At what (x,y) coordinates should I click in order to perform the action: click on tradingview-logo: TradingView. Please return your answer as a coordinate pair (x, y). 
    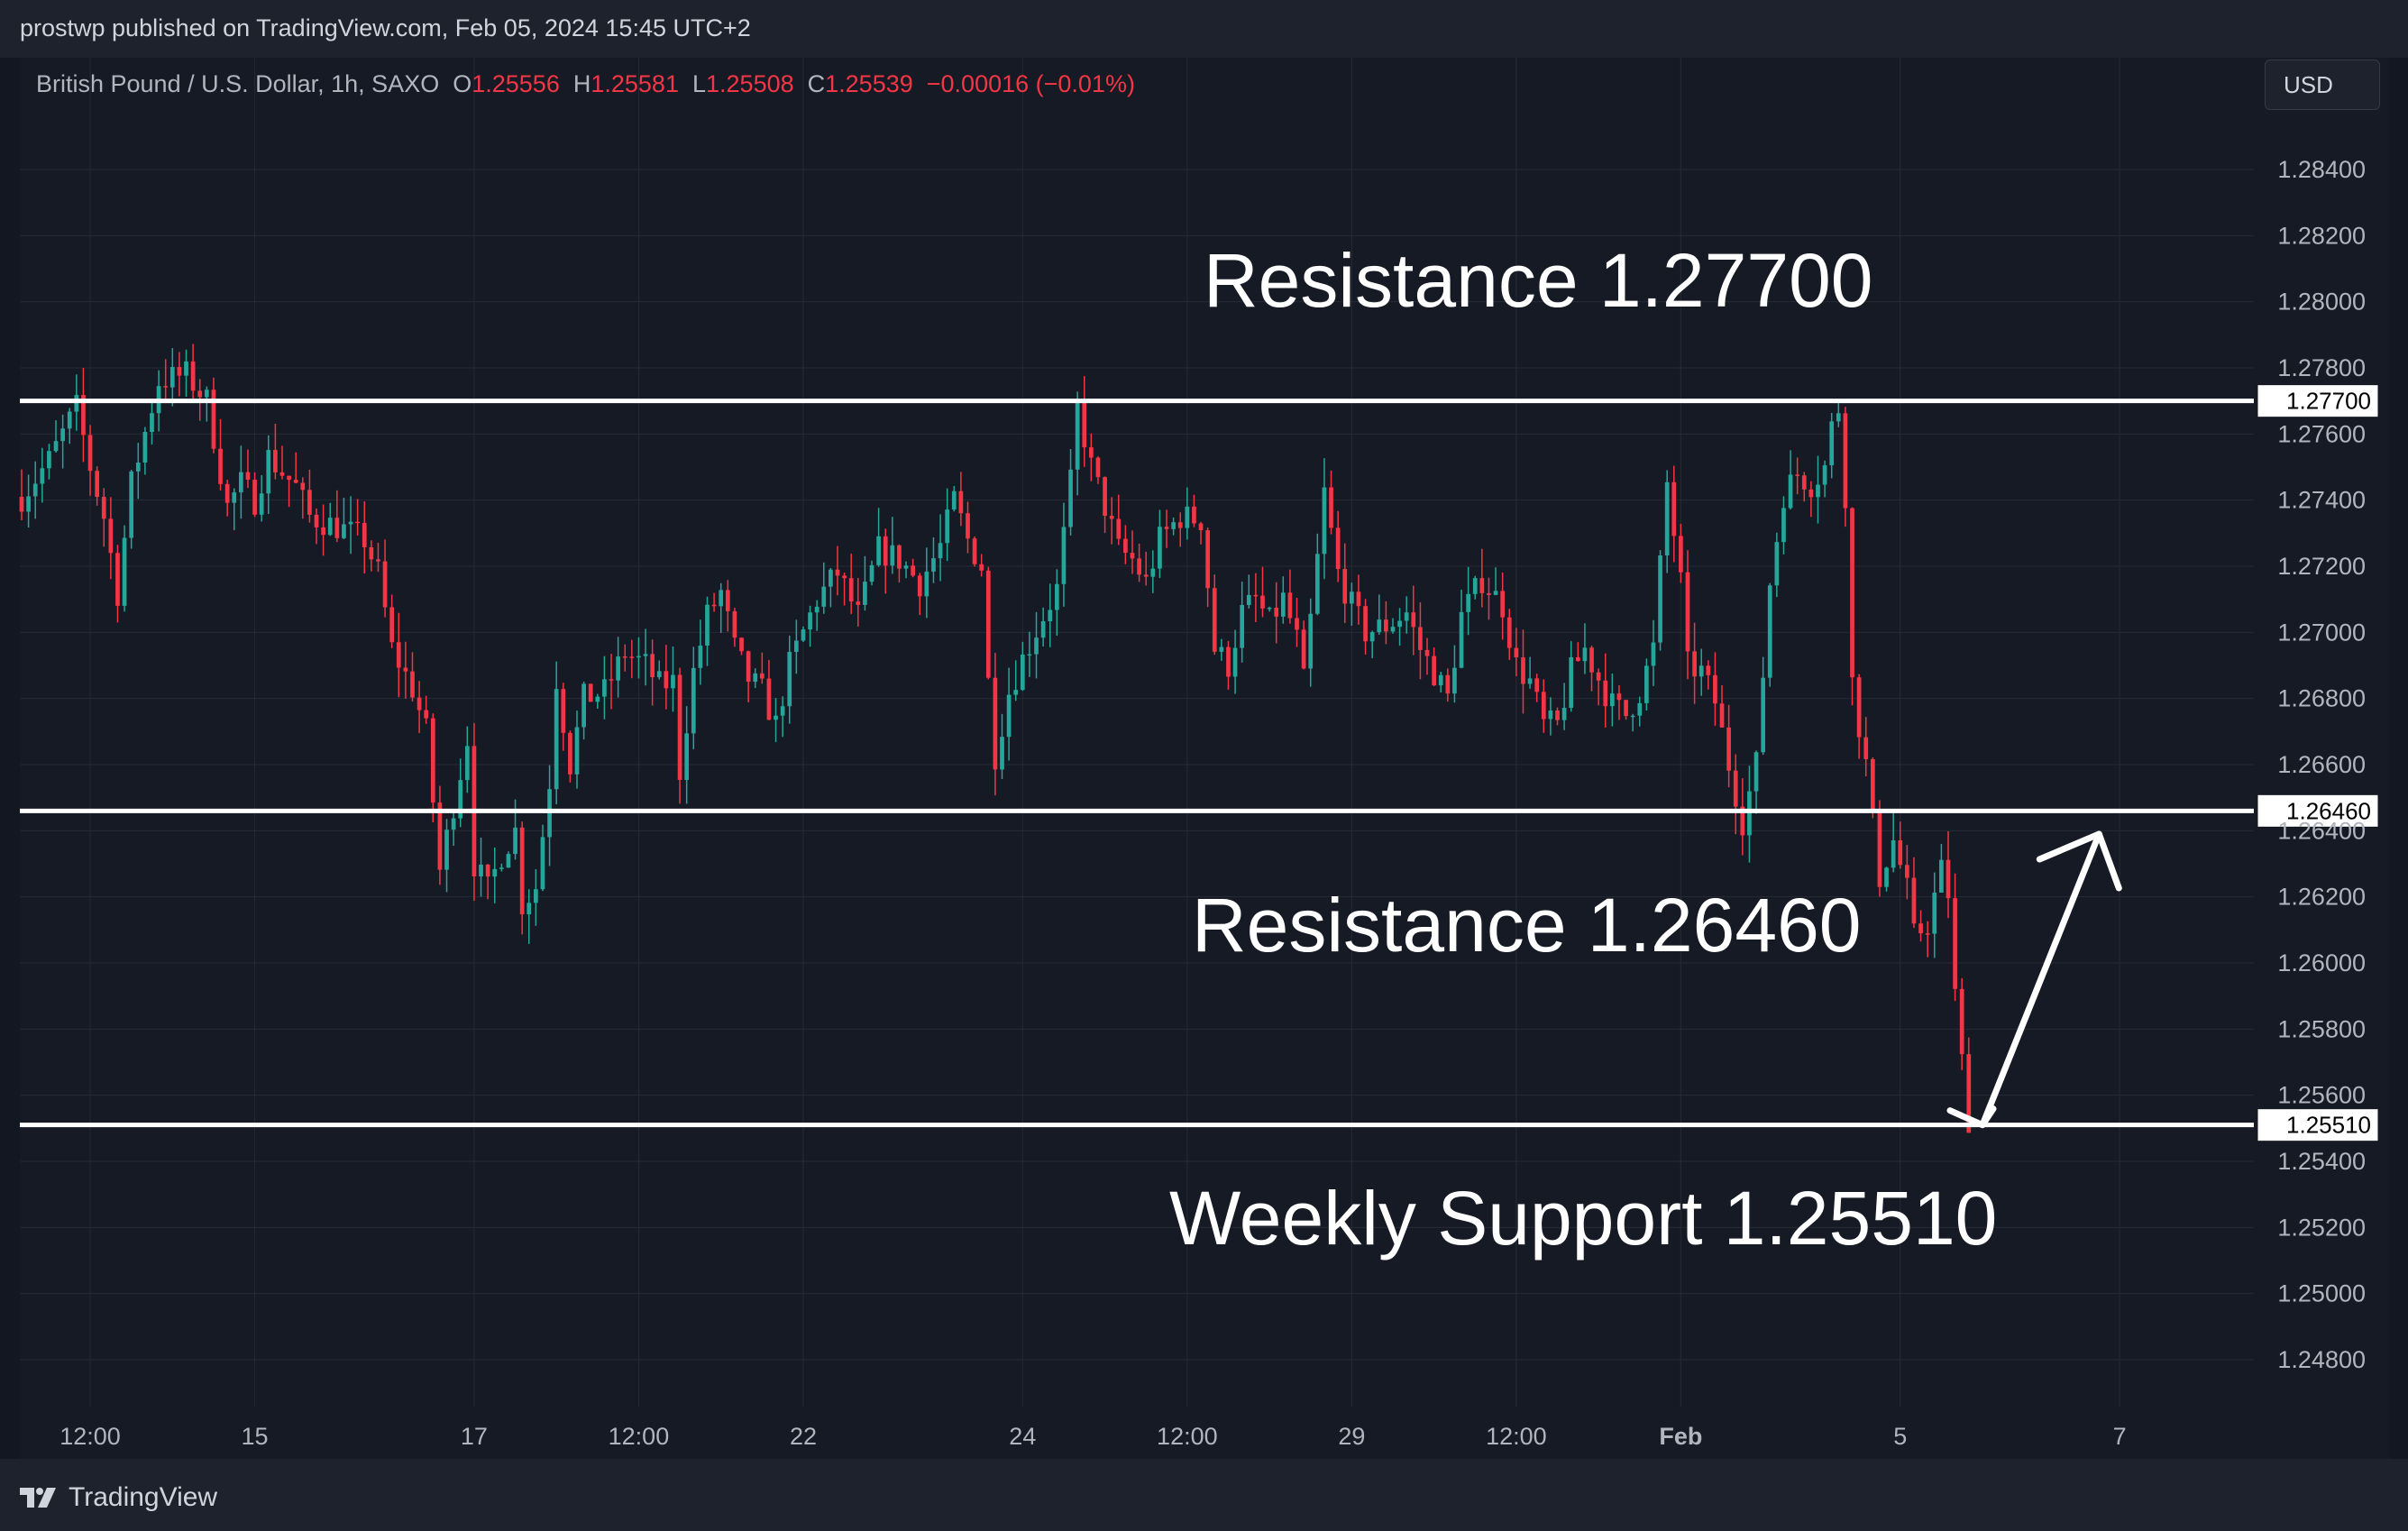
    Looking at the image, I should click on (118, 1497).